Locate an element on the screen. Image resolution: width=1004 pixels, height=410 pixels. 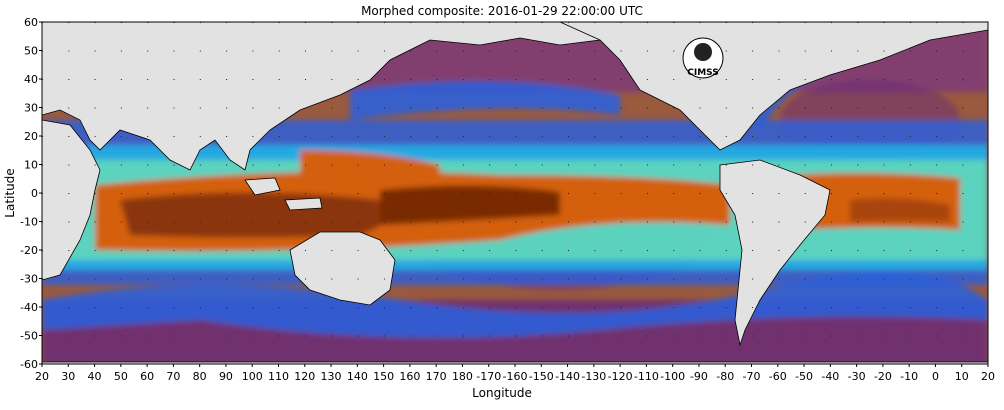
x-tick-label: 100 is located at coordinates (252, 376).